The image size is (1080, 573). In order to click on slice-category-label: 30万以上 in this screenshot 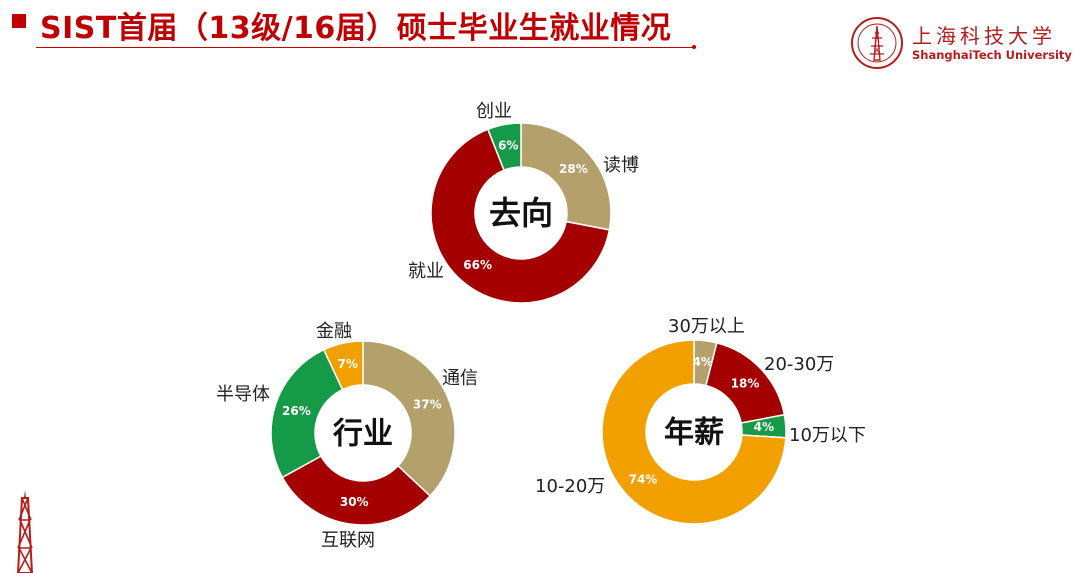, I will do `click(706, 326)`.